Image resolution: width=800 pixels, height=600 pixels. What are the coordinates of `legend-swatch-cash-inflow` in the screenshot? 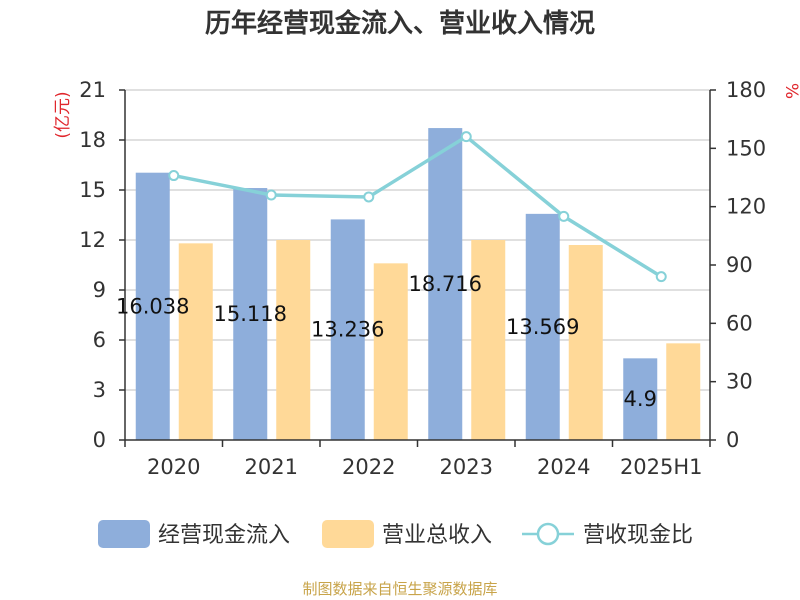 It's located at (124, 534).